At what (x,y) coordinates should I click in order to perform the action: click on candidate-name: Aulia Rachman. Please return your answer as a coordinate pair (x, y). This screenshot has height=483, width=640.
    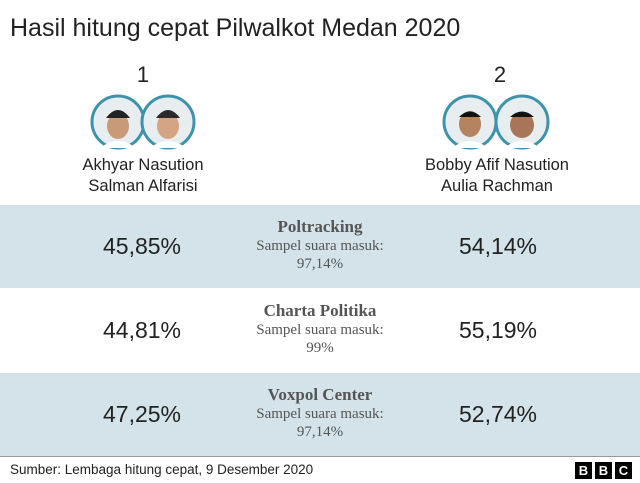
    Looking at the image, I should click on (497, 186).